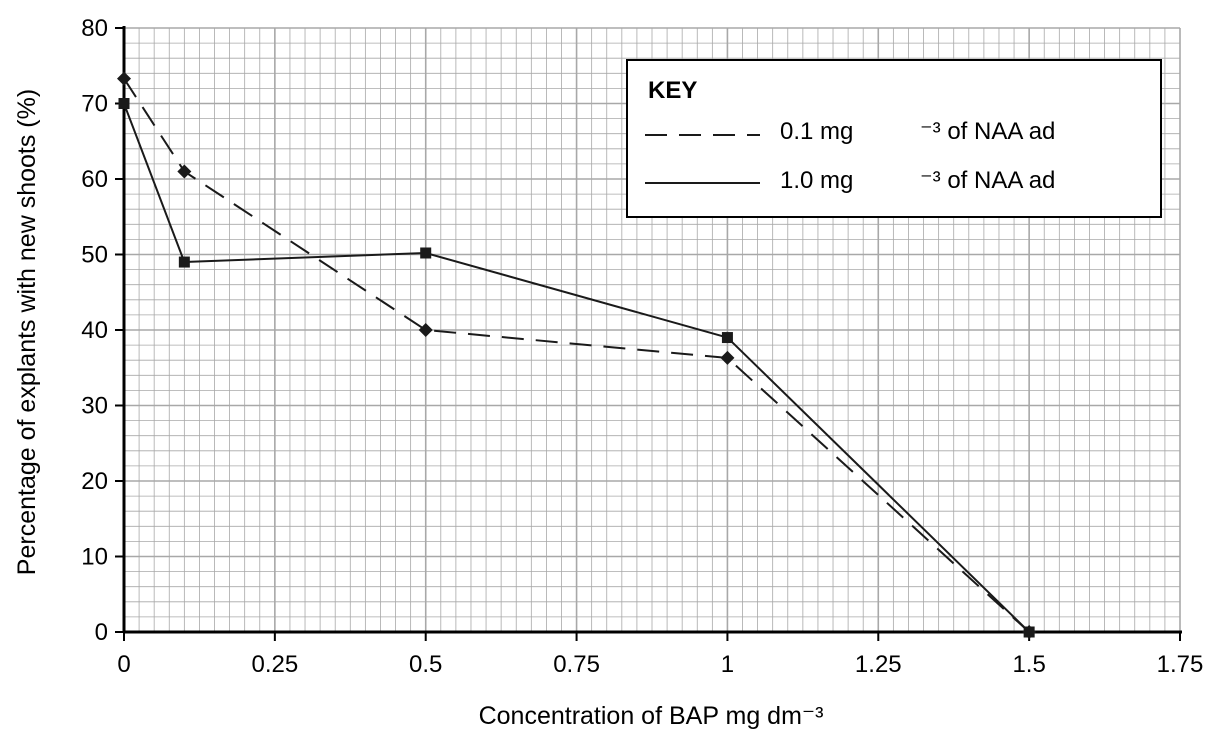  What do you see at coordinates (576, 664) in the screenshot?
I see `x-tick-label: 0.75` at bounding box center [576, 664].